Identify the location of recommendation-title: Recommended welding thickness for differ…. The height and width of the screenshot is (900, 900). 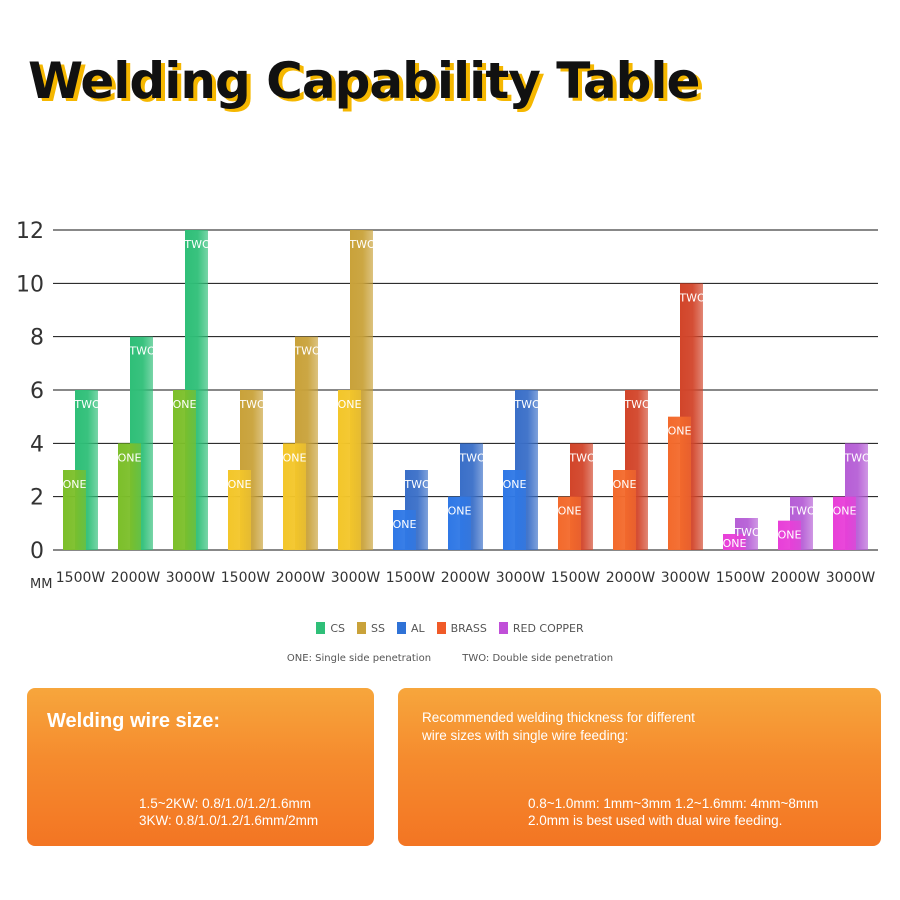
(558, 726).